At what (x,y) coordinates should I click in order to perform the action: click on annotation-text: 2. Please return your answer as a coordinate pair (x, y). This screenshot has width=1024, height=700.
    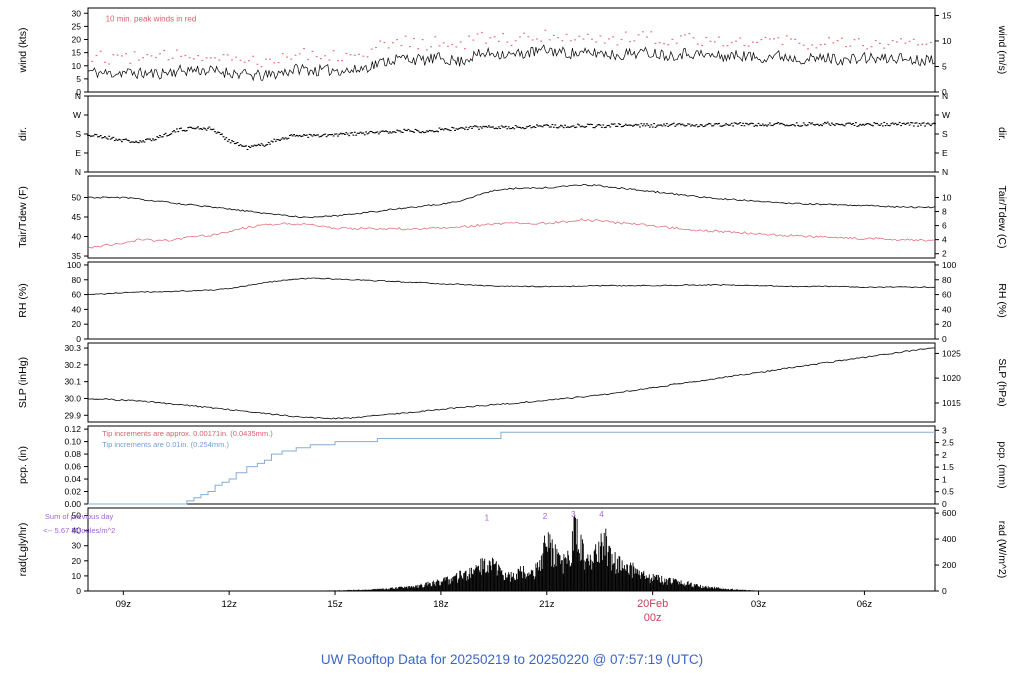
    Looking at the image, I should click on (545, 516).